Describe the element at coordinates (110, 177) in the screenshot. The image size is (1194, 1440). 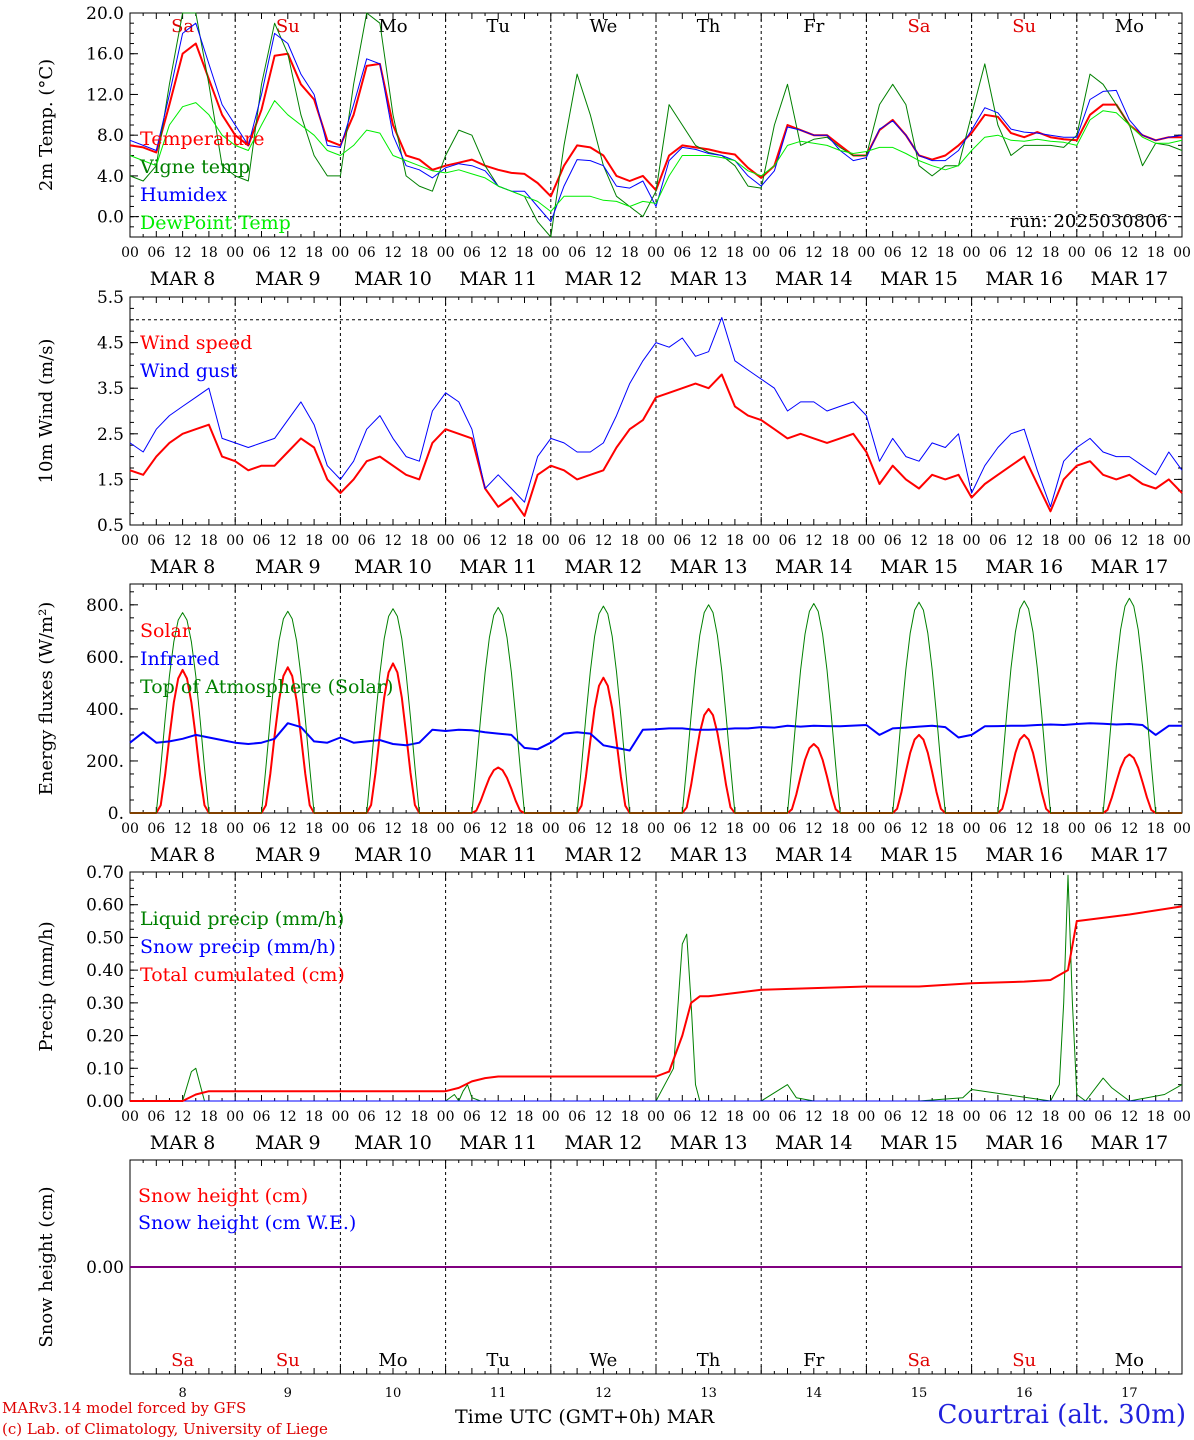
I see `y-tick-label: 4.0` at that location.